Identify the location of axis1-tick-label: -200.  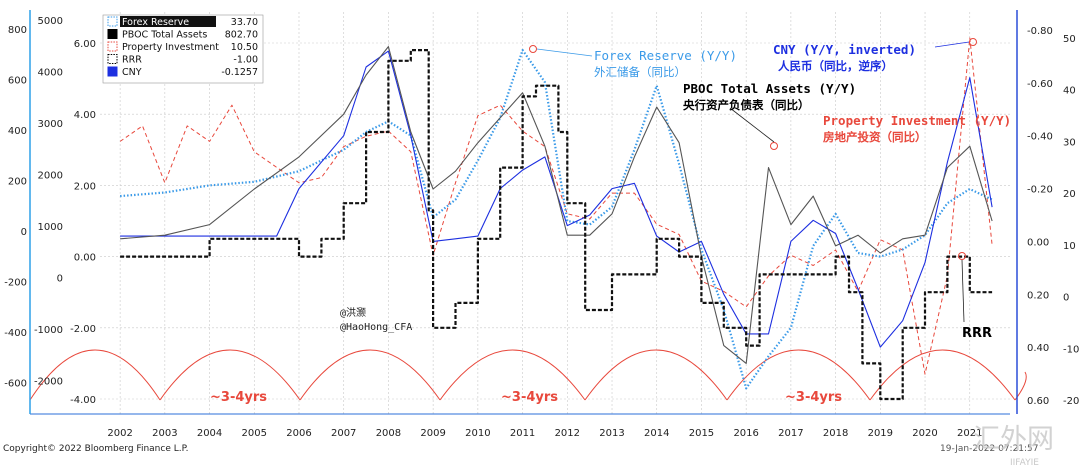
(15, 283).